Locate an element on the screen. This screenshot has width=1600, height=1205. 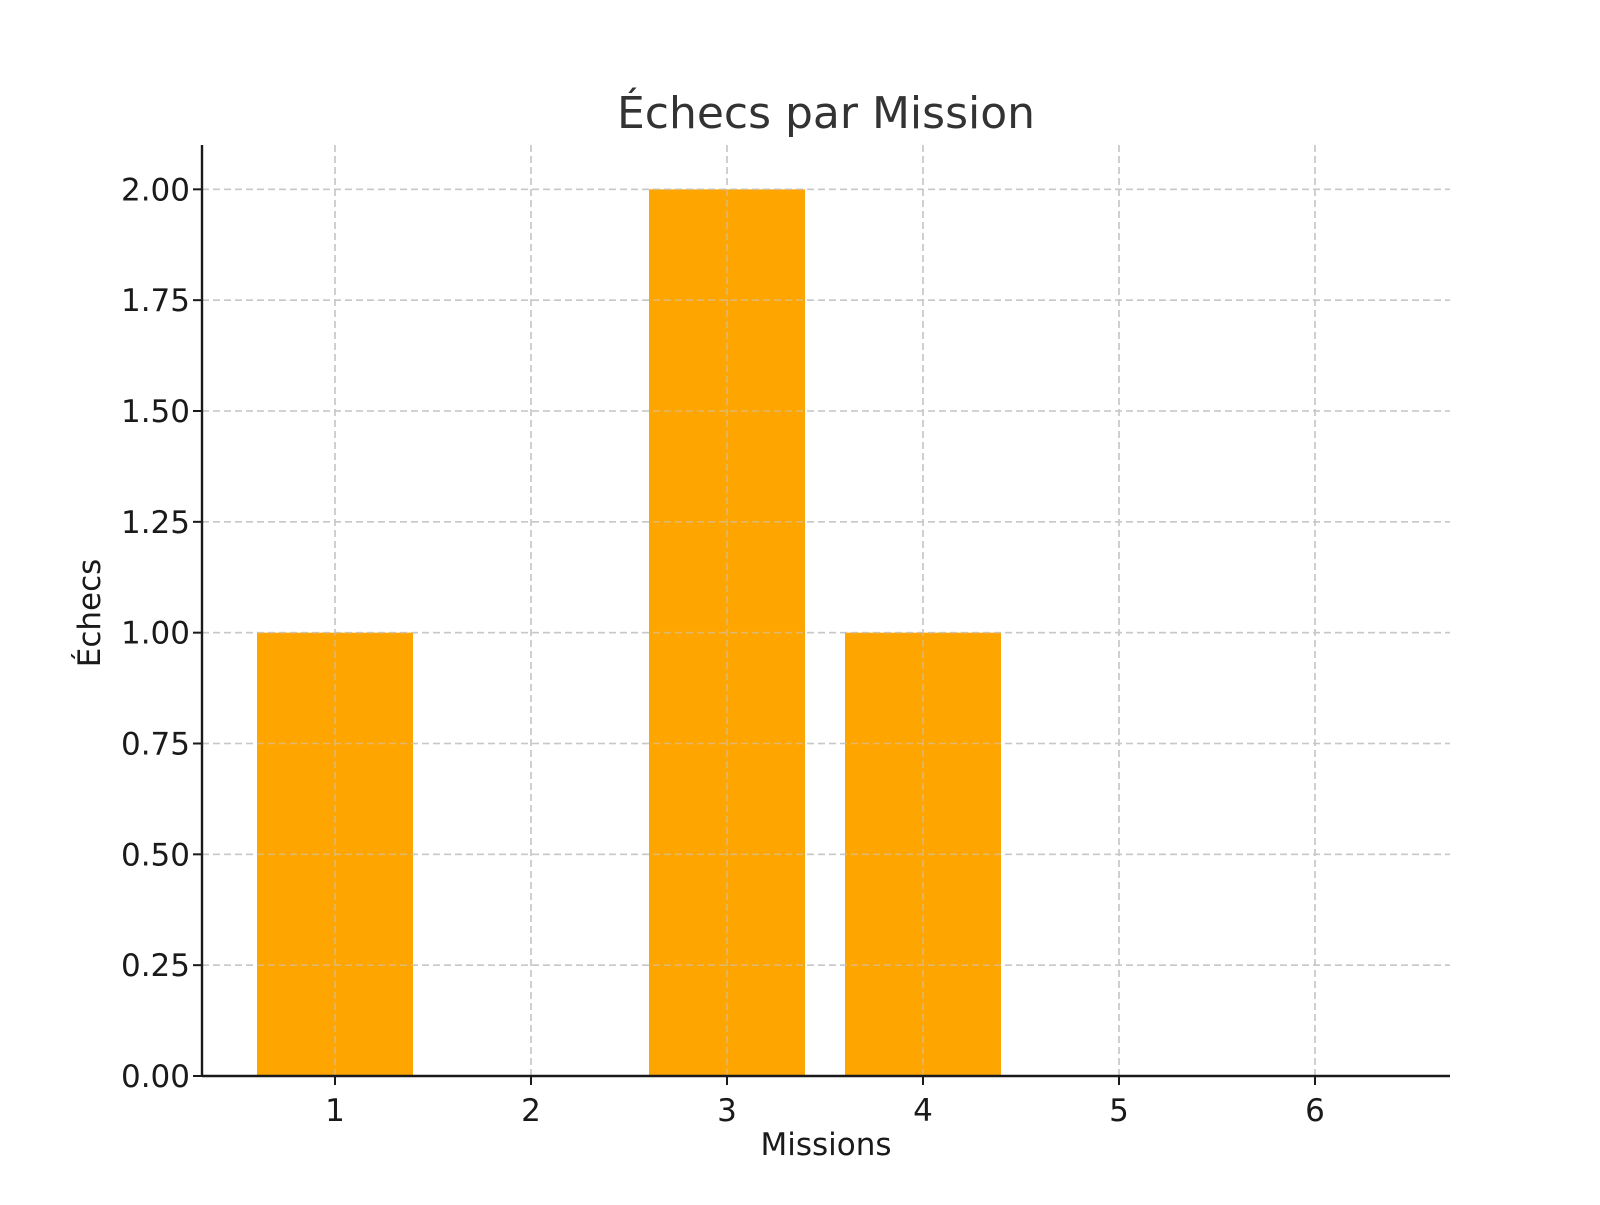
y-tick-label: 0.75 is located at coordinates (155, 745).